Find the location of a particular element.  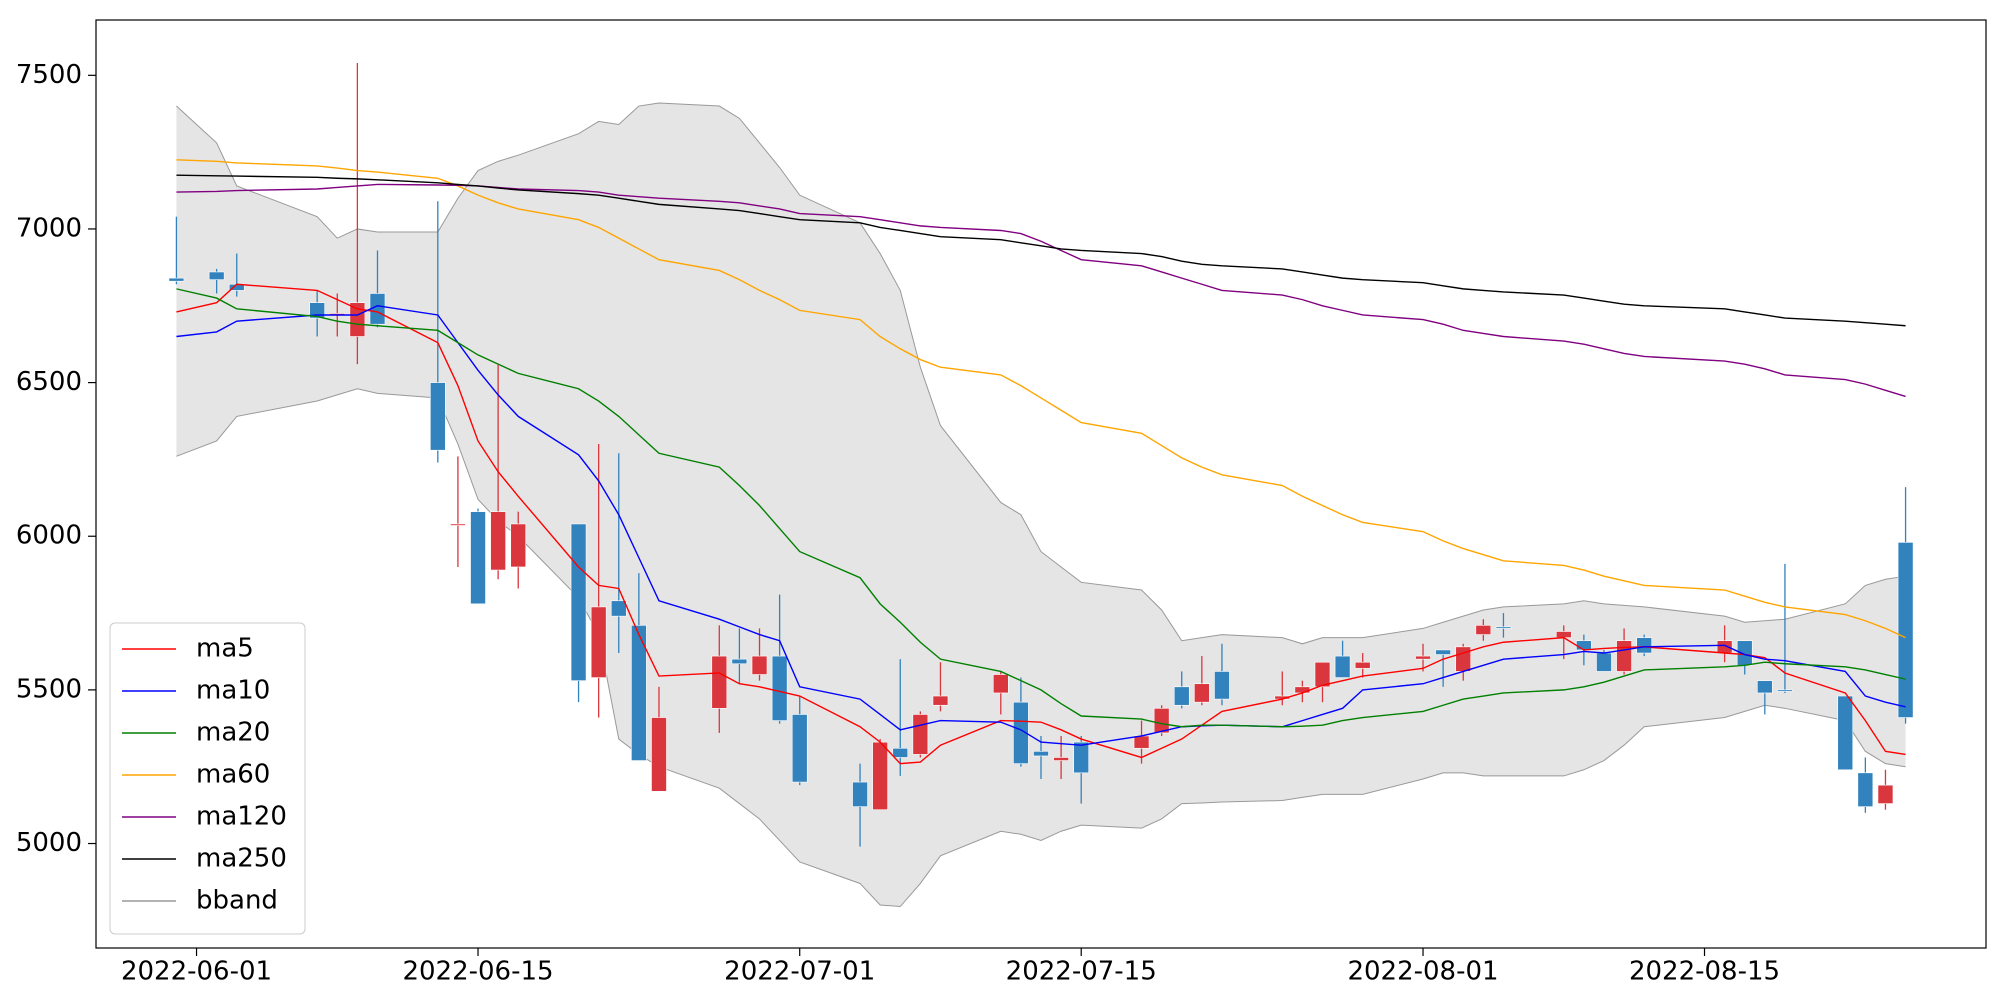

x-tick-label: 2022-07-15 is located at coordinates (1081, 972).